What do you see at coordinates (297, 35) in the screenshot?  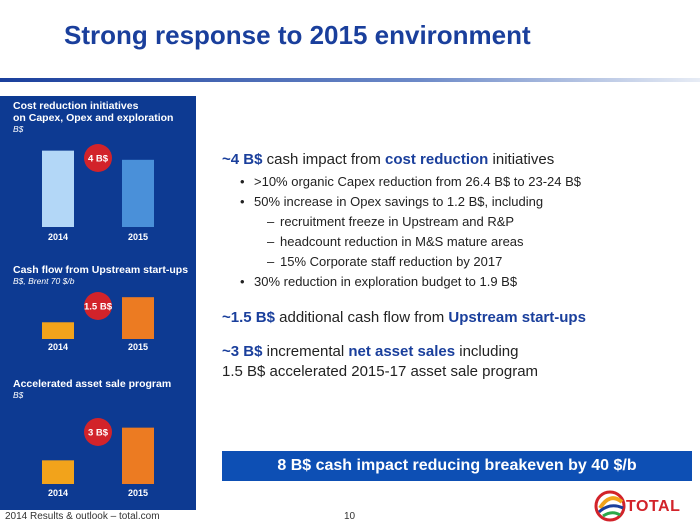 I see `page-title: Strong response to 2015 environment` at bounding box center [297, 35].